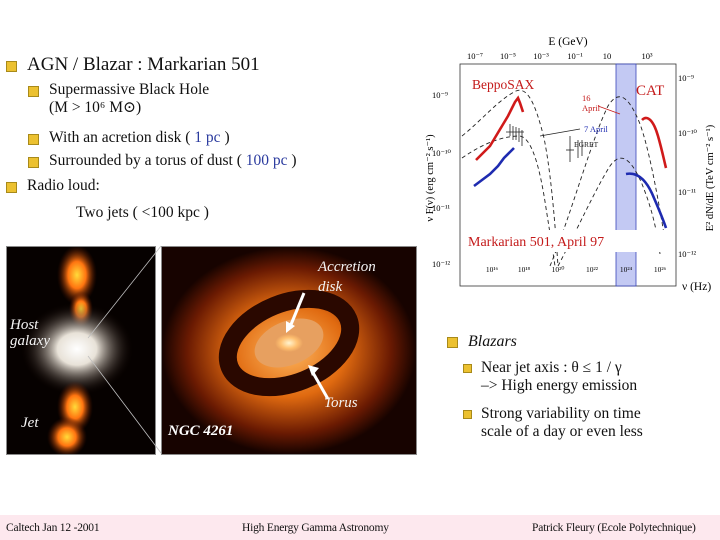 The height and width of the screenshot is (540, 720). What do you see at coordinates (440, 95) in the screenshot?
I see `left-tick: 10⁻⁹` at bounding box center [440, 95].